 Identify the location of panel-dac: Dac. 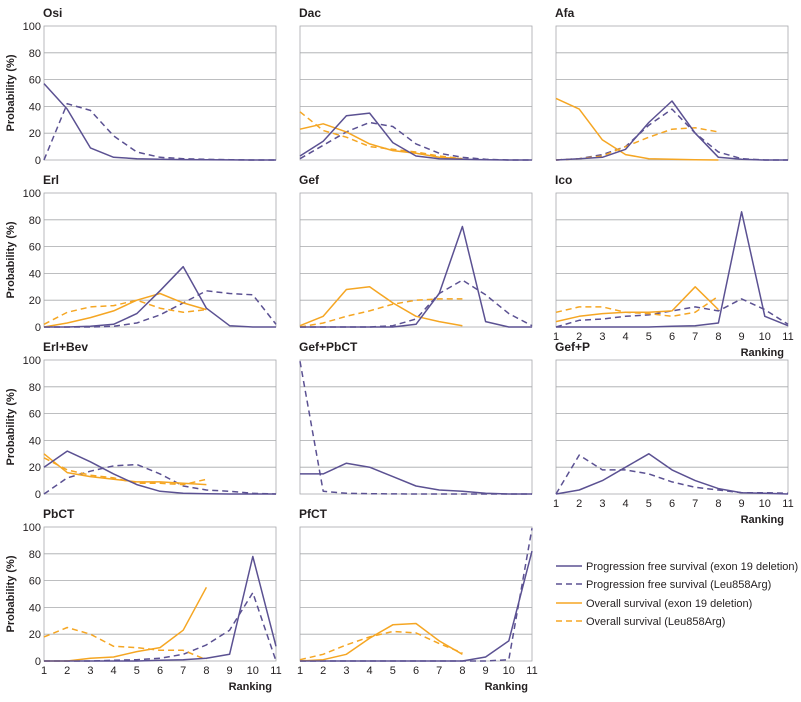
(416, 83).